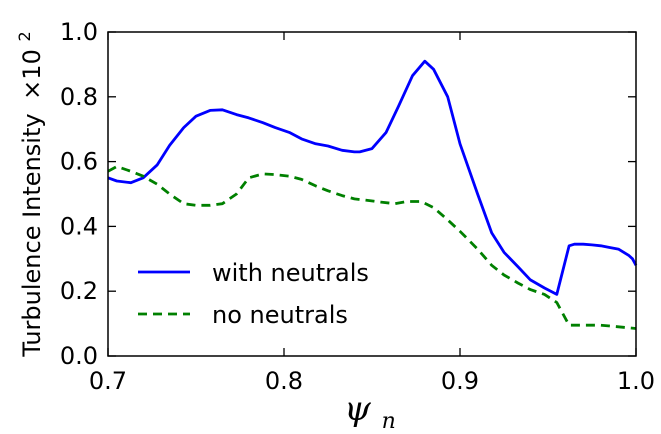  What do you see at coordinates (389, 421) in the screenshot?
I see `x-axis-label-subscript: n` at bounding box center [389, 421].